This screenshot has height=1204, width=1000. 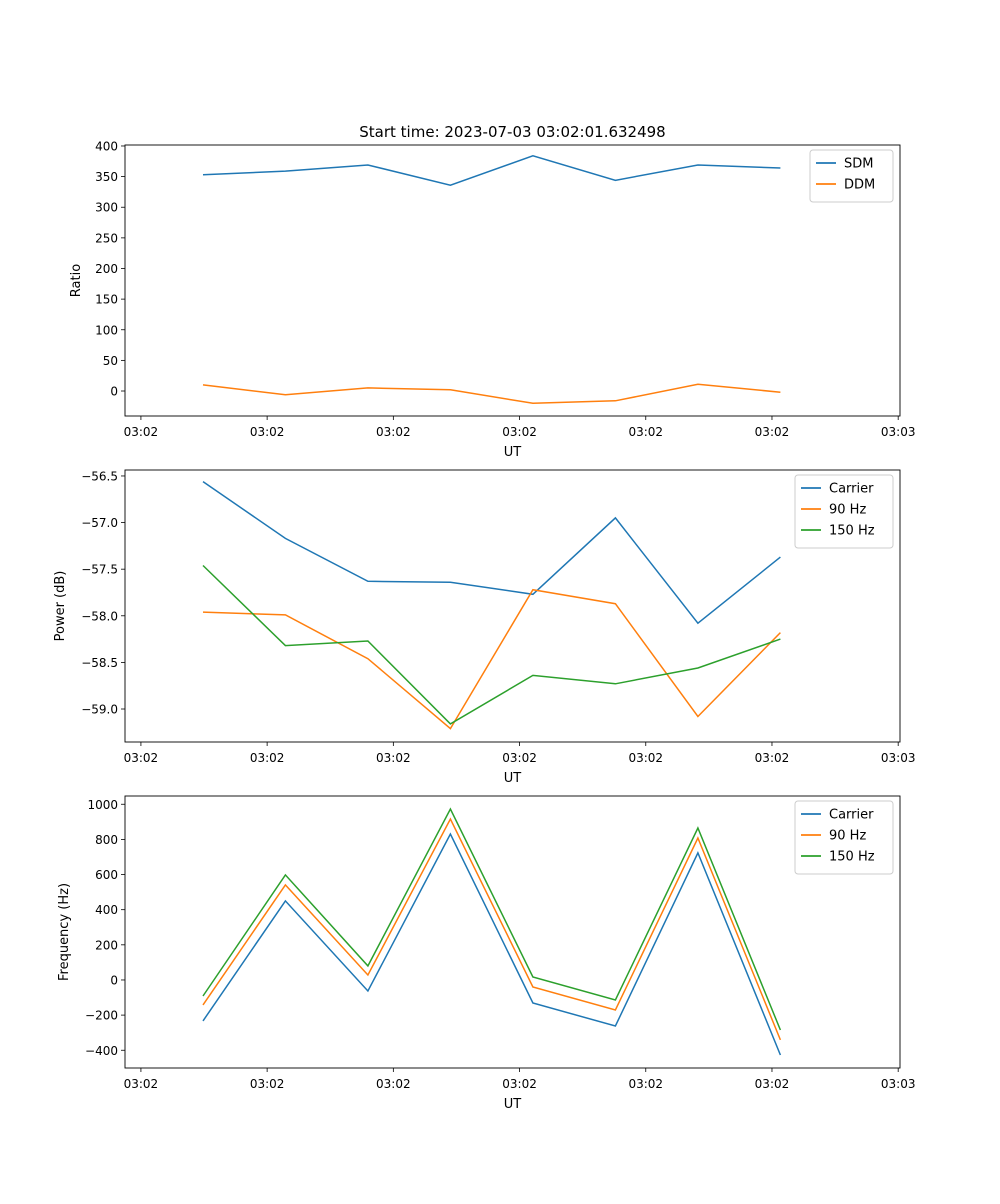 I want to click on series-line-ddm, so click(x=491, y=394).